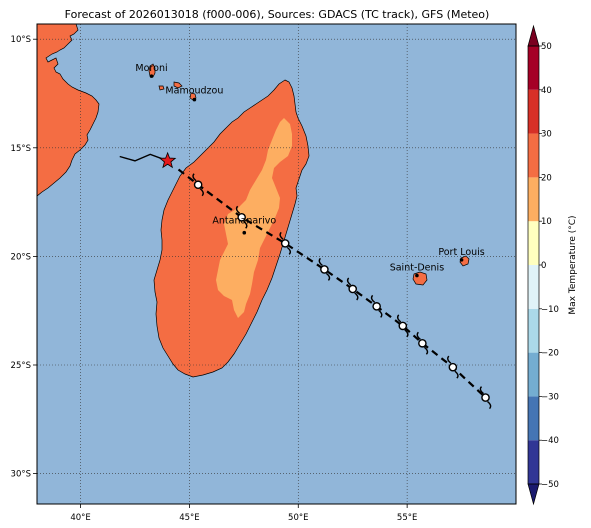  I want to click on observed-track-line, so click(143, 157).